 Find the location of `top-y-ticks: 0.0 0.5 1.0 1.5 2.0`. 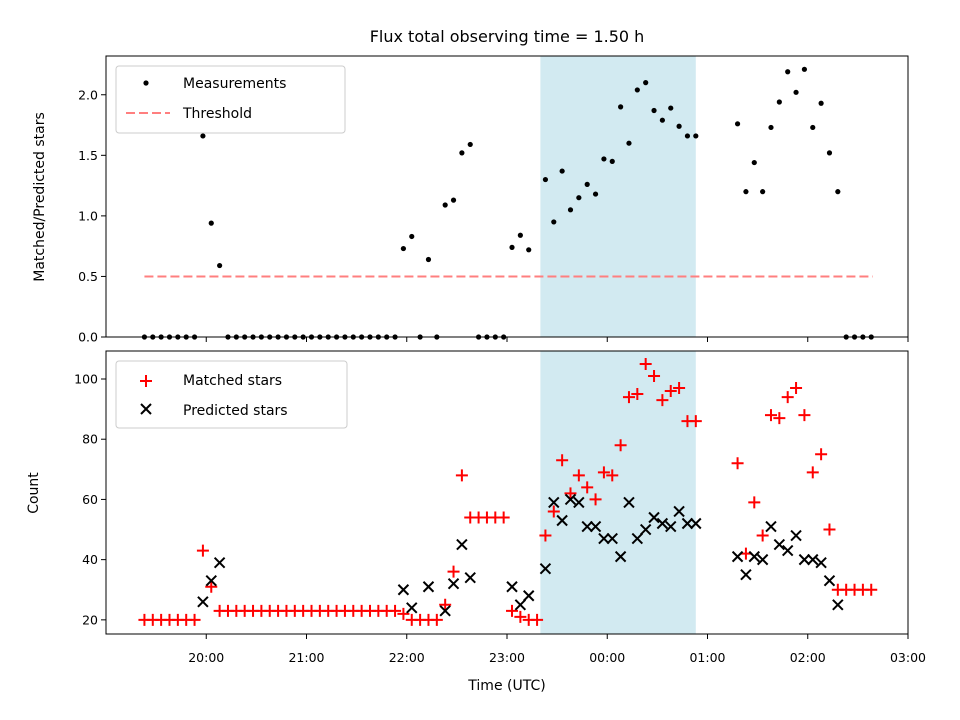

top-y-ticks: 0.0 0.5 1.0 1.5 2.0 is located at coordinates (92, 216).